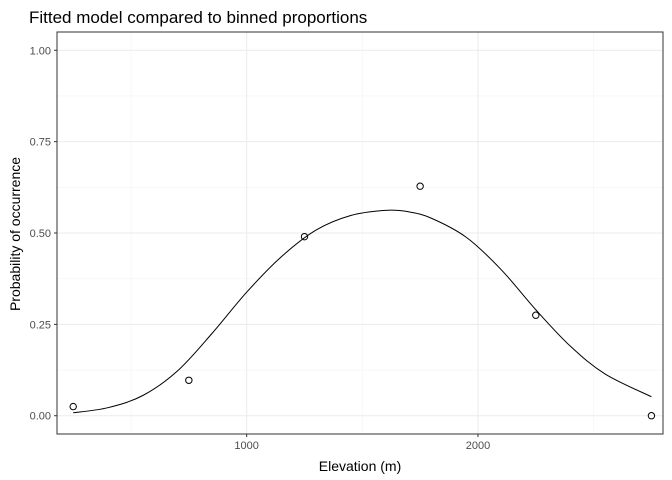 The height and width of the screenshot is (480, 672). What do you see at coordinates (40, 51) in the screenshot?
I see `y-tick-label: 1.00` at bounding box center [40, 51].